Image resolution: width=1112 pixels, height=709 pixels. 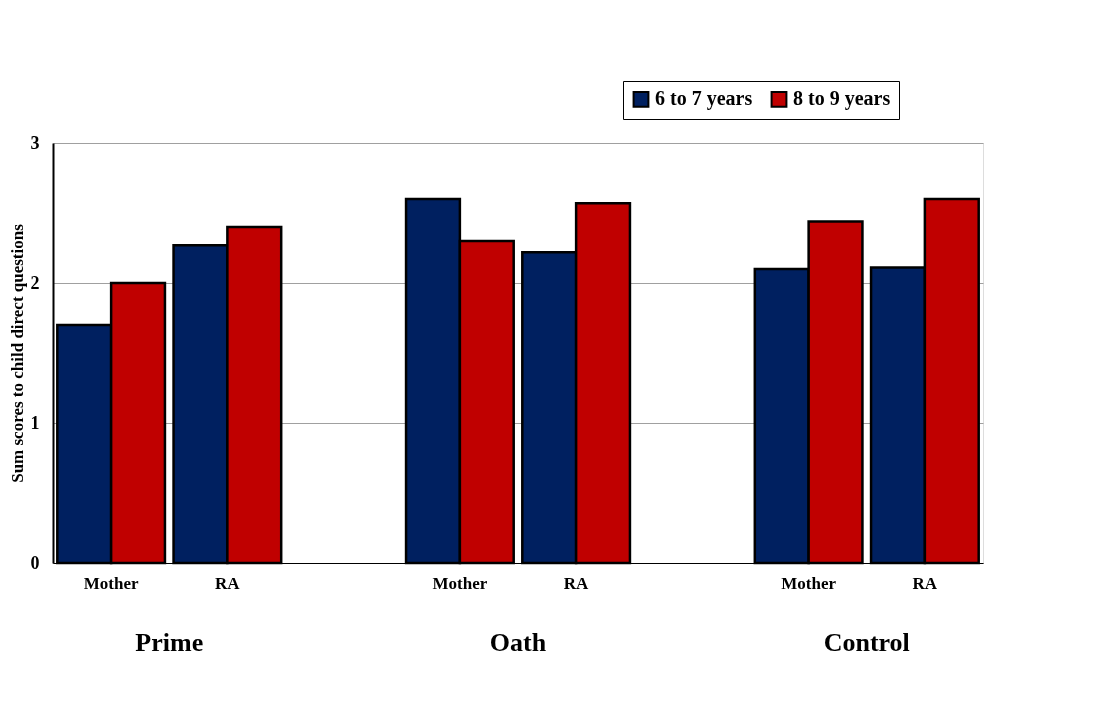 I want to click on y-tick-label: 3, so click(x=35, y=142).